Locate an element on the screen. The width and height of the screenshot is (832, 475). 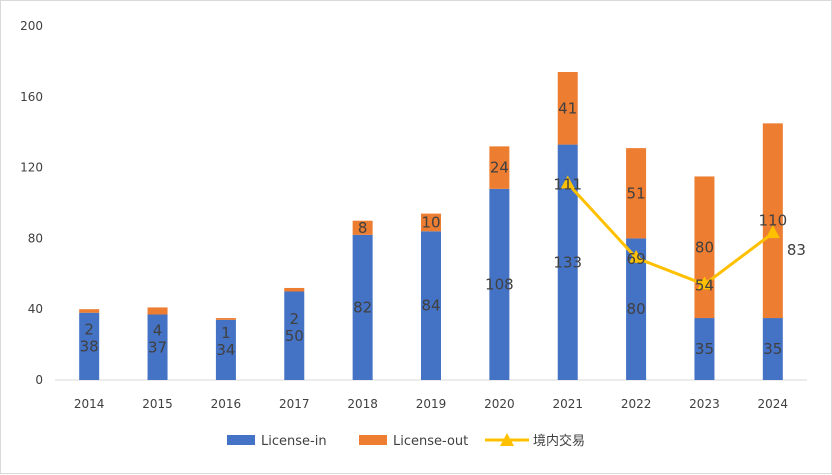
data-label-license-out: 41 is located at coordinates (567, 108).